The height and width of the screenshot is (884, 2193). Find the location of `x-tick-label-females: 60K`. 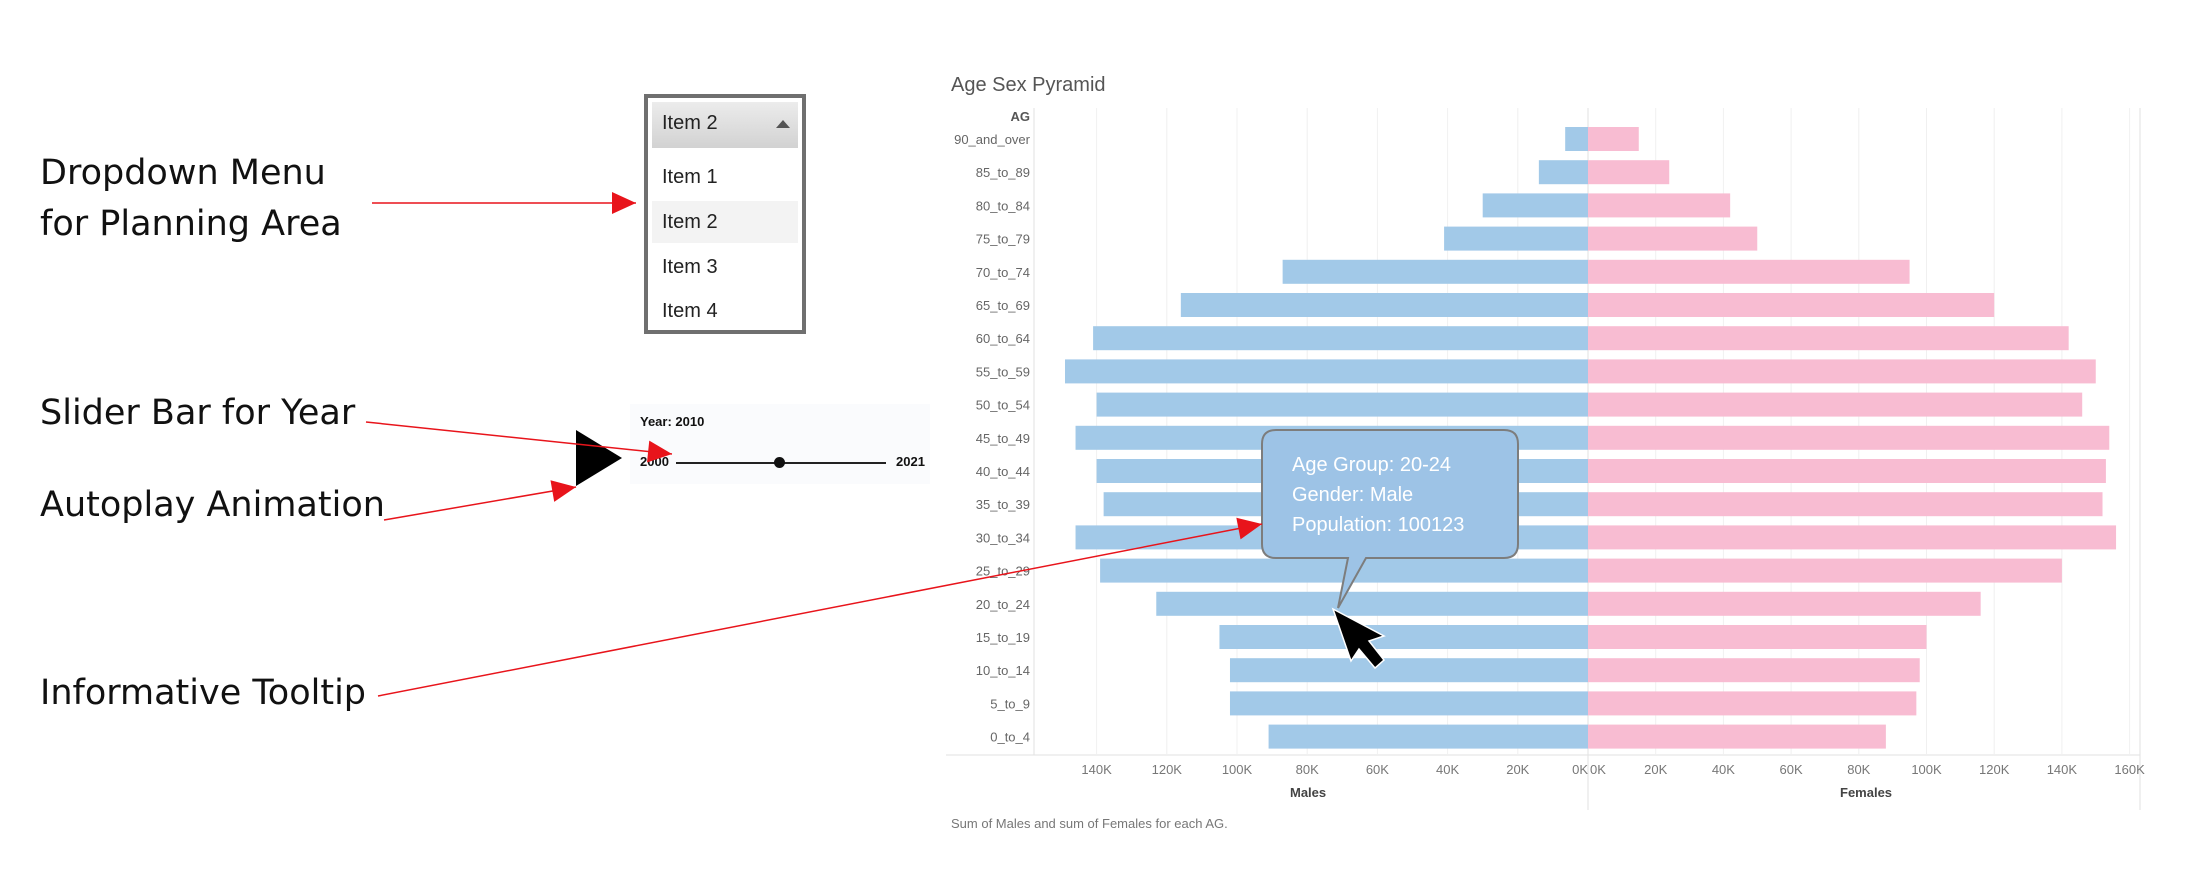

x-tick-label-females: 60K is located at coordinates (1791, 769).